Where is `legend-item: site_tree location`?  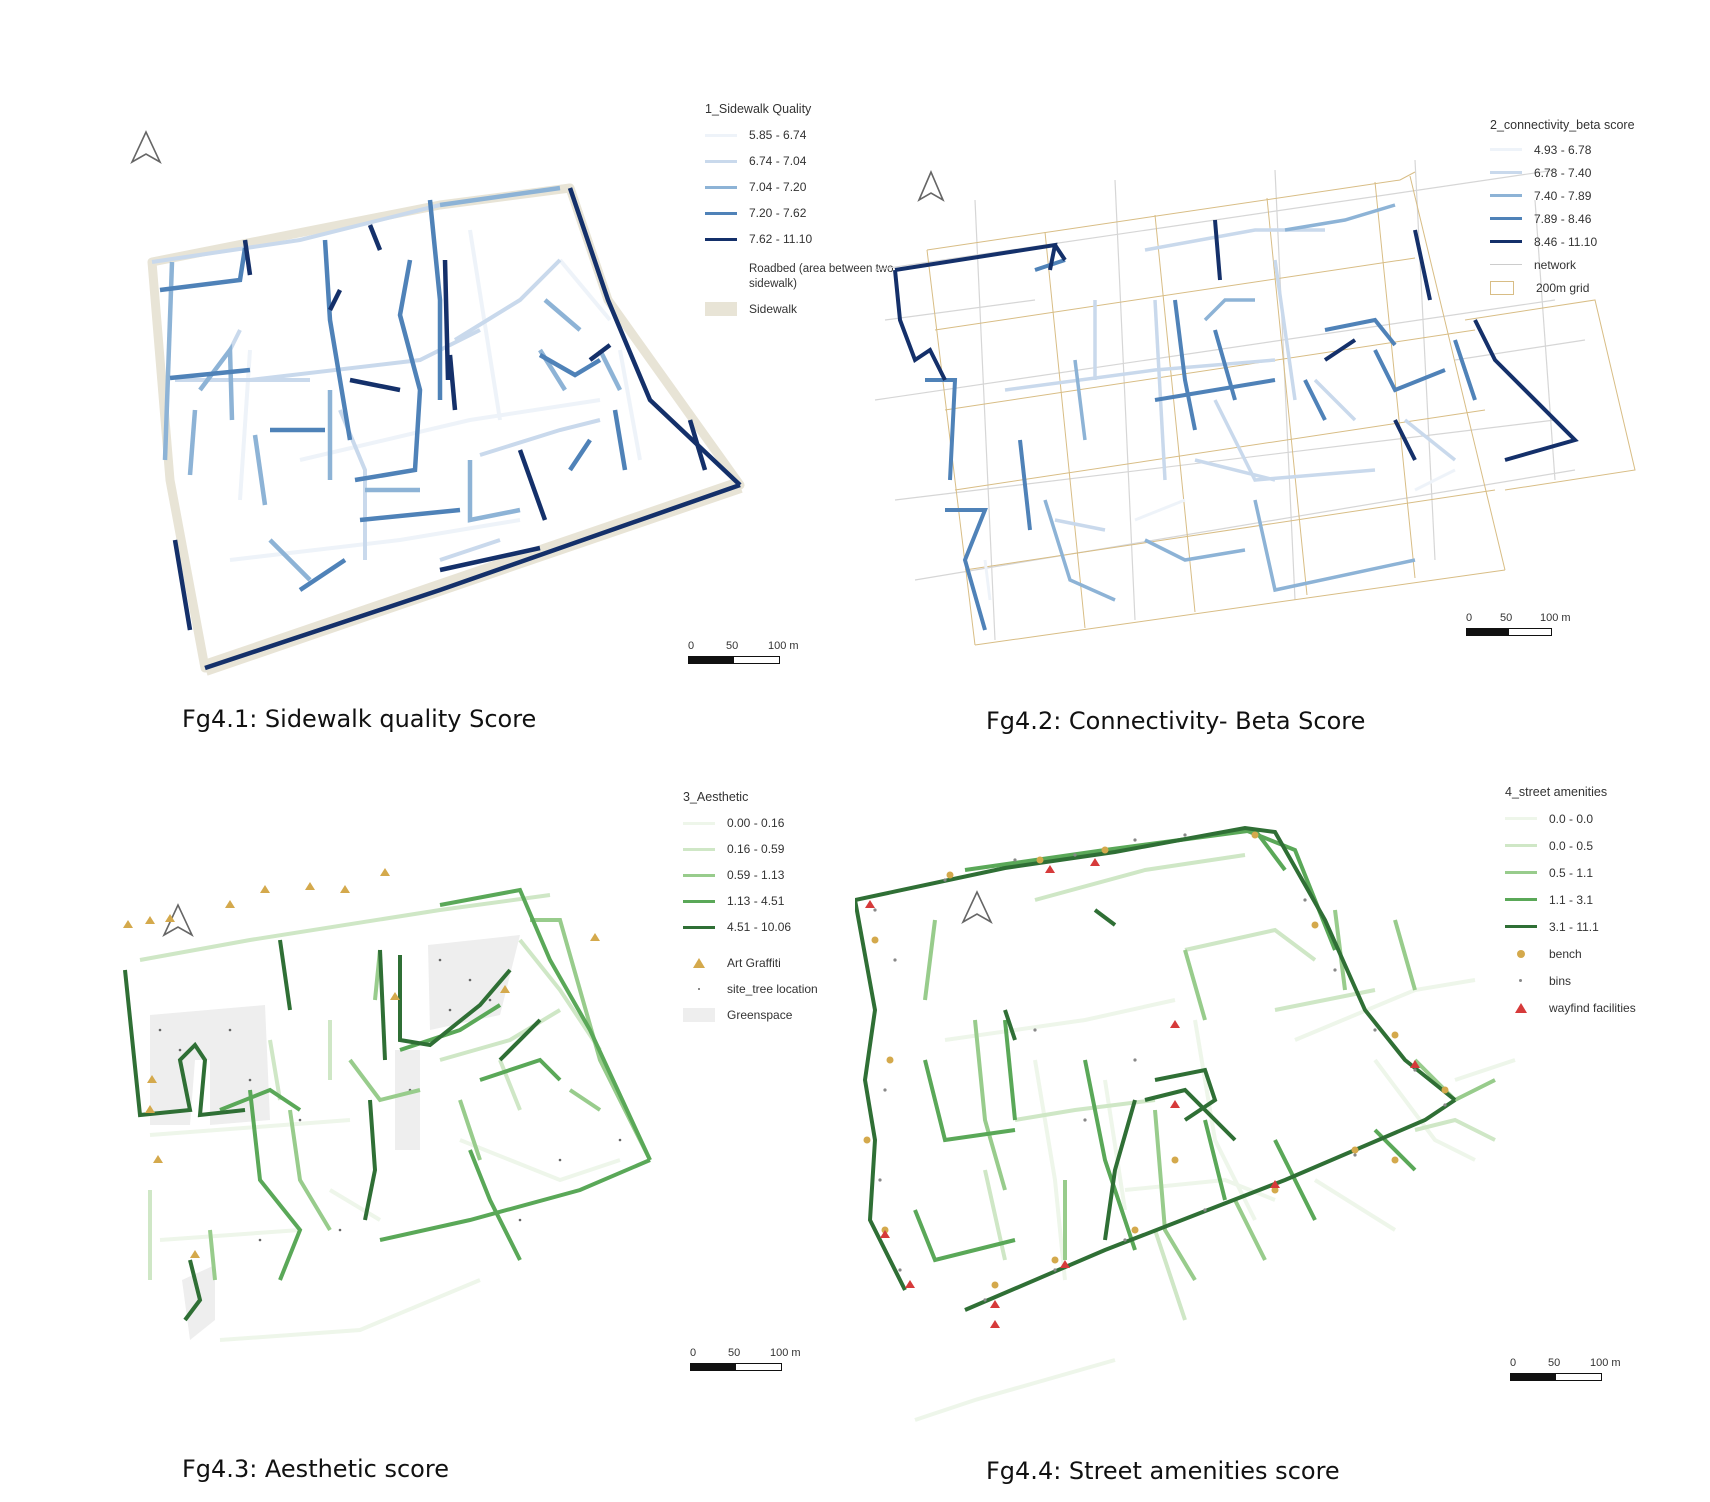 legend-item: site_tree location is located at coordinates (750, 989).